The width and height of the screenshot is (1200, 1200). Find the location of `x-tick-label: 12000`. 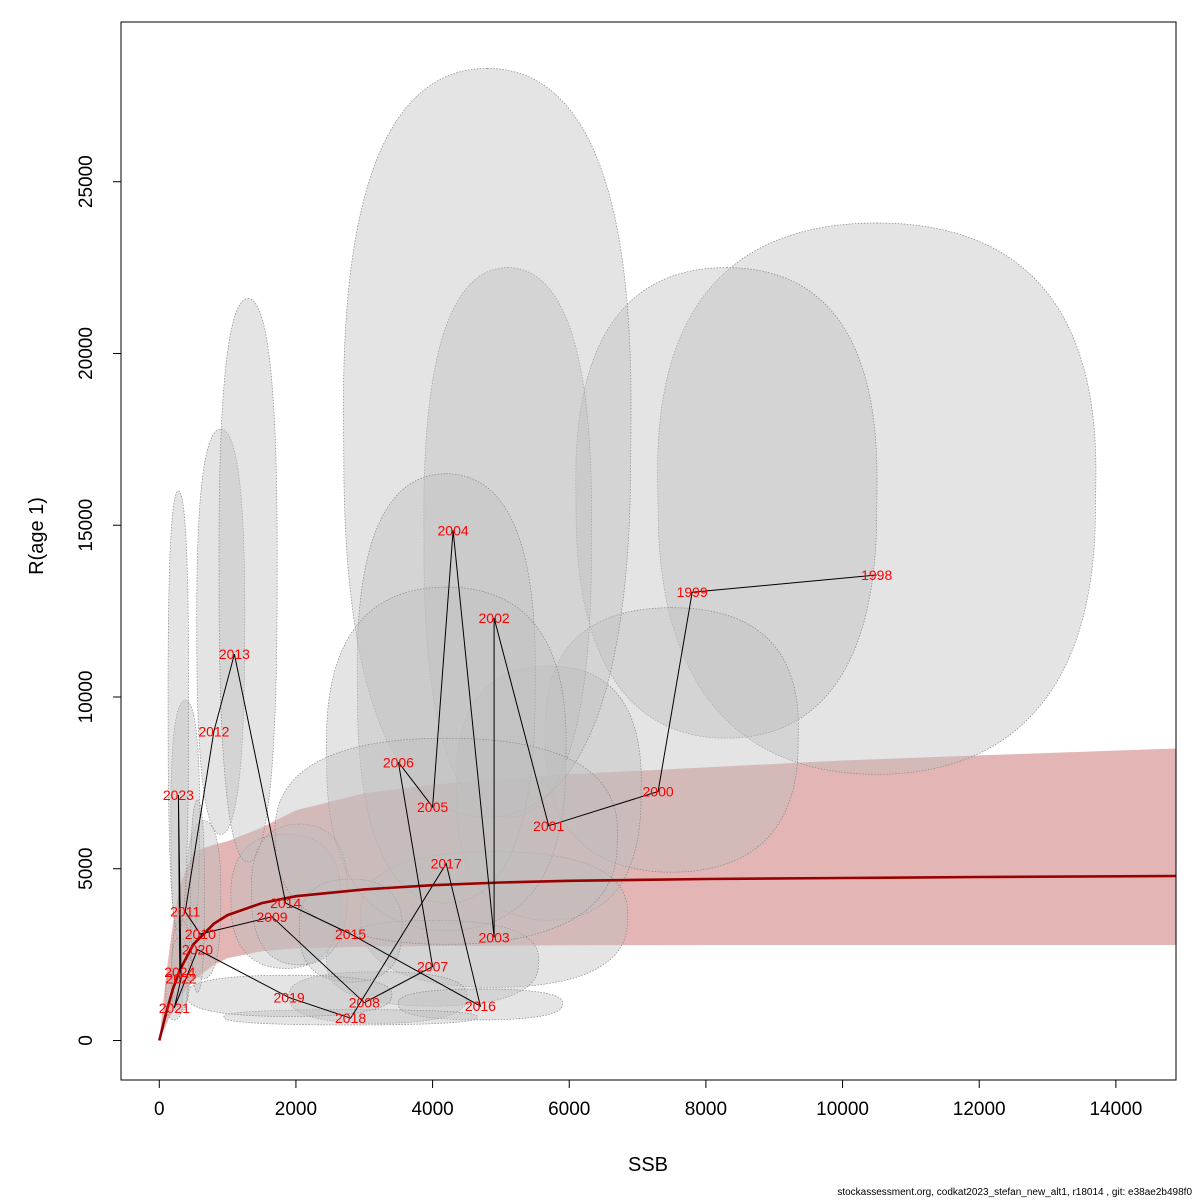

x-tick-label: 12000 is located at coordinates (979, 1109).